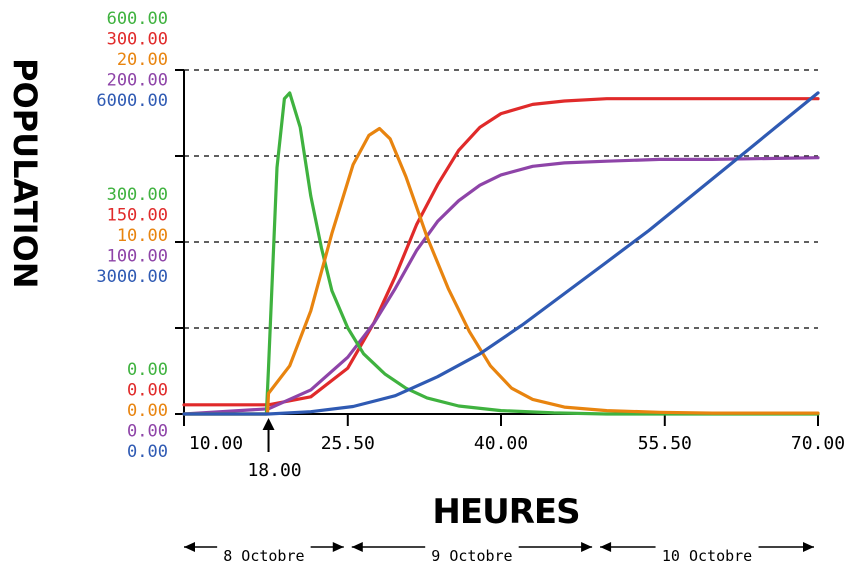 Image resolution: width=862 pixels, height=570 pixels. I want to click on x-tick-label: 55.50, so click(665, 443).